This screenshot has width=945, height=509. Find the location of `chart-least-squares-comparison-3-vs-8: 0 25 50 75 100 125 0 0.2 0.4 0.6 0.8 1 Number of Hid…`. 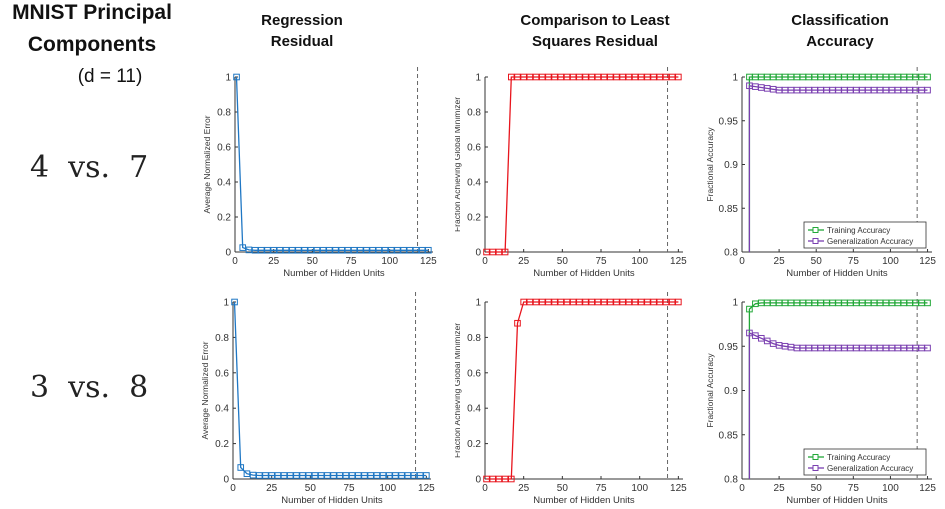

chart-least-squares-comparison-3-vs-8: 0 25 50 75 100 125 0 0.2 0.4 0.6 0.8 1 Number of Hid… is located at coordinates (571, 399).